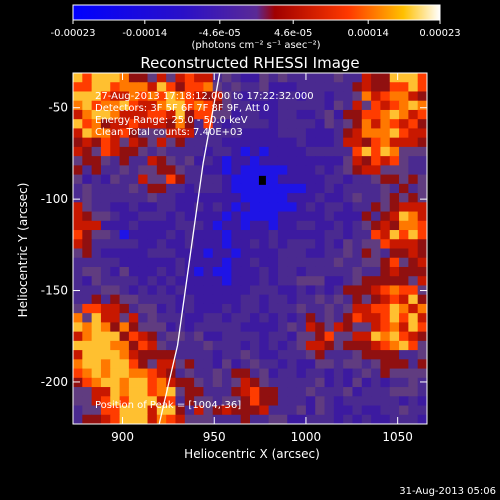  Describe the element at coordinates (122, 437) in the screenshot. I see `x-tick-label: 900` at that location.